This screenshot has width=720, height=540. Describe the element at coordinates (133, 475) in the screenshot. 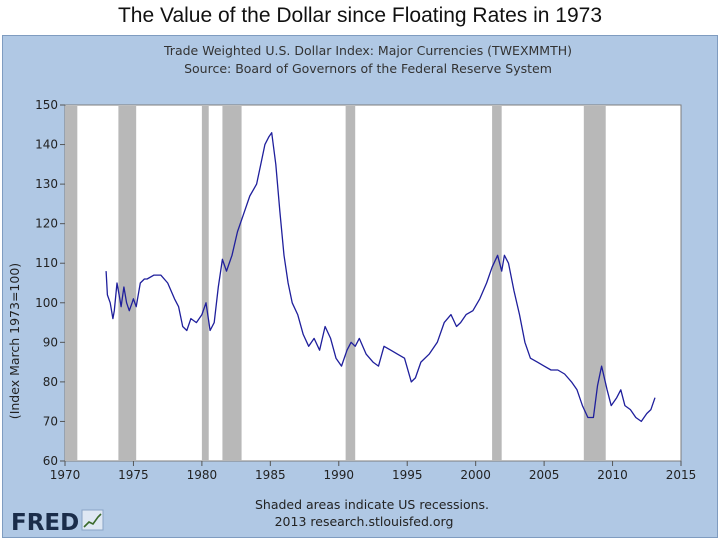

I see `x-tick-label-1: 1975` at that location.